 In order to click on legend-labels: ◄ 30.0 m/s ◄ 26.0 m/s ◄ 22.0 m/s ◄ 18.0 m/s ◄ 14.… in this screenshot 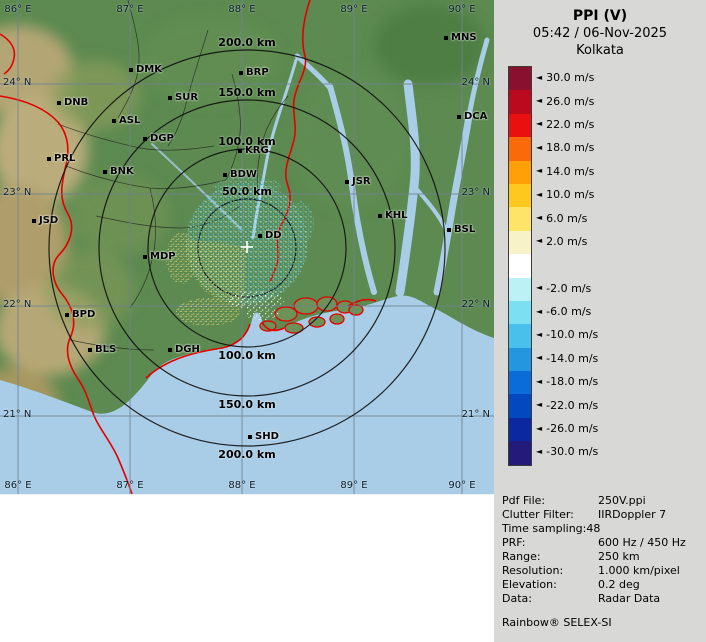, I will do `click(565, 266)`.